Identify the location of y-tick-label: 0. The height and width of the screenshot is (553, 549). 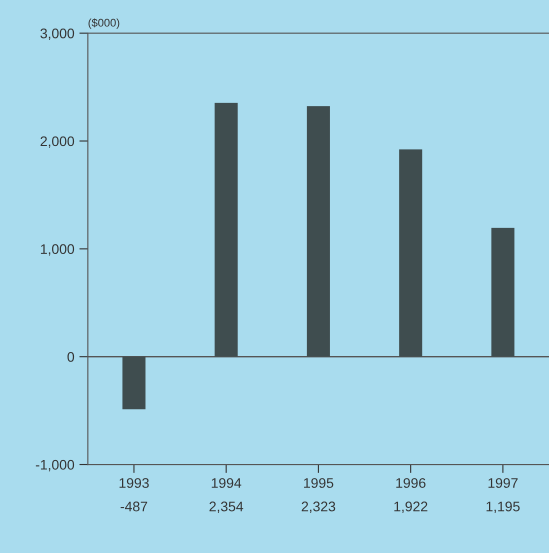
(70, 357).